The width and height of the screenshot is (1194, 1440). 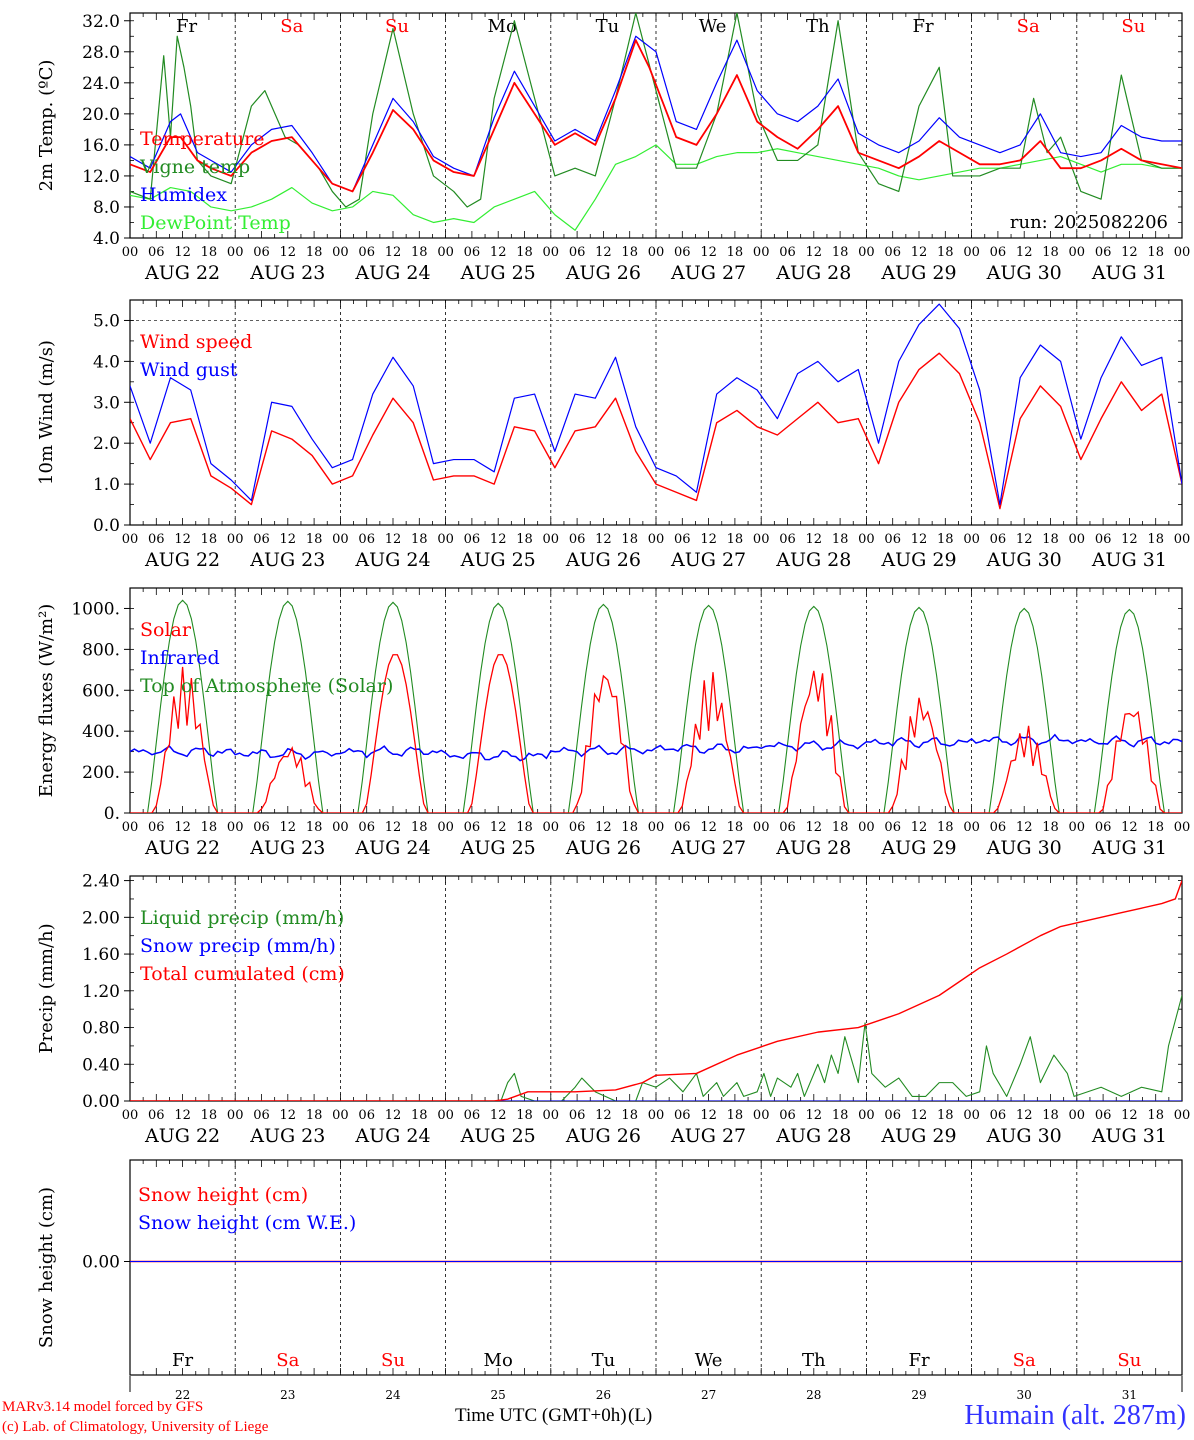 I want to click on y-tick-label: 8.0, so click(x=106, y=208).